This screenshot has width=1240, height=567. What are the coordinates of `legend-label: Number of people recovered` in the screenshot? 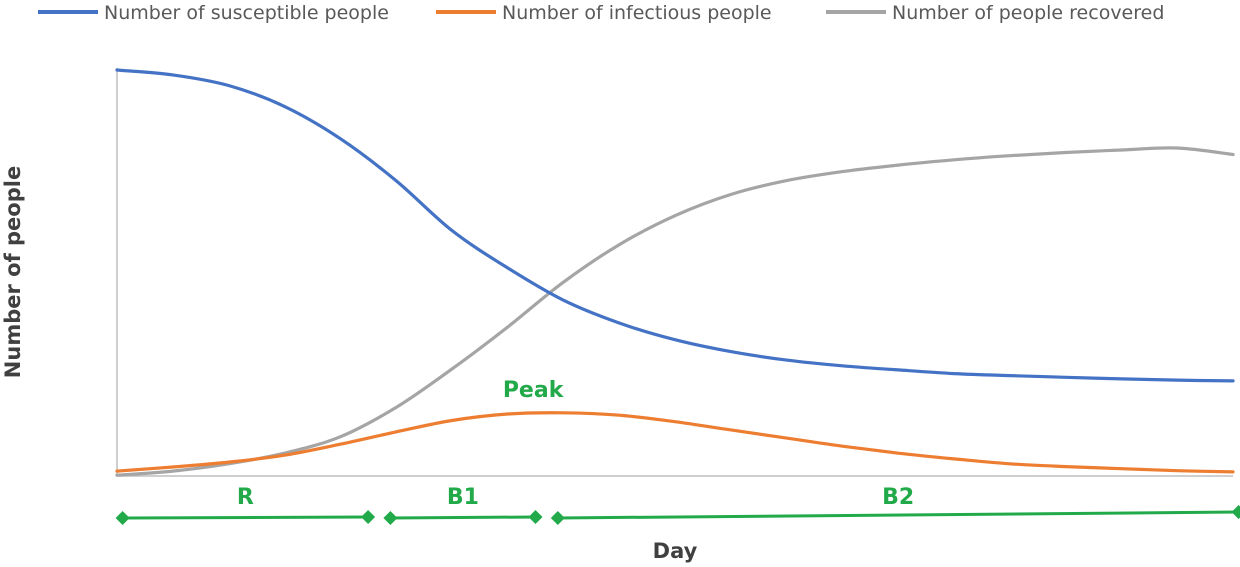 It's located at (1028, 13).